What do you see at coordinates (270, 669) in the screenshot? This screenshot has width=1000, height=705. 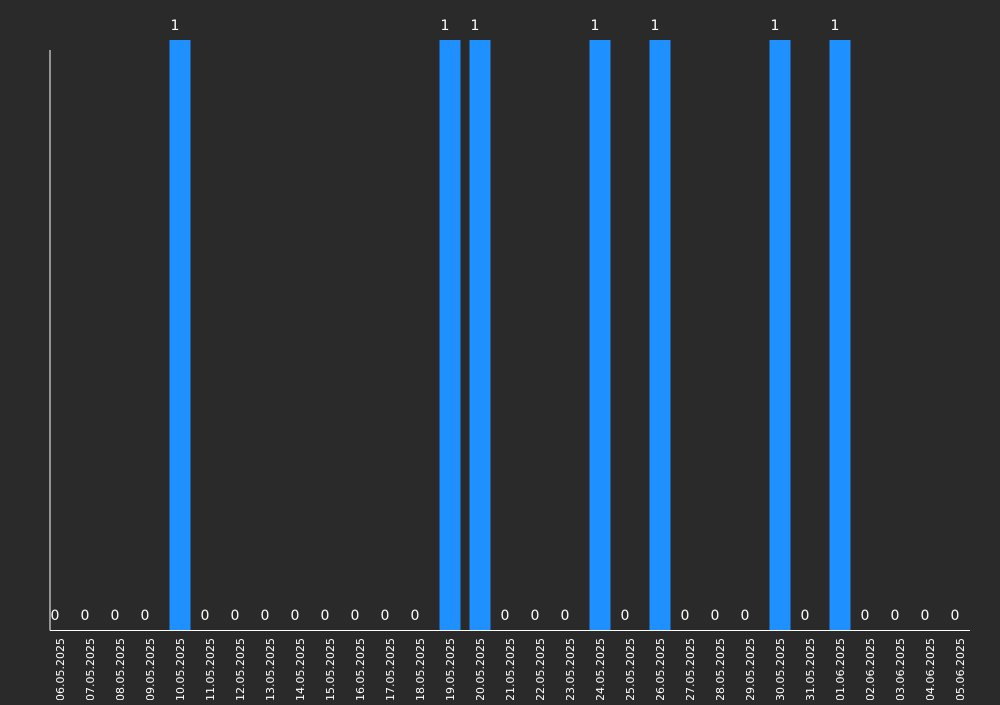 I see `x-tick-label: 13.05.2025` at bounding box center [270, 669].